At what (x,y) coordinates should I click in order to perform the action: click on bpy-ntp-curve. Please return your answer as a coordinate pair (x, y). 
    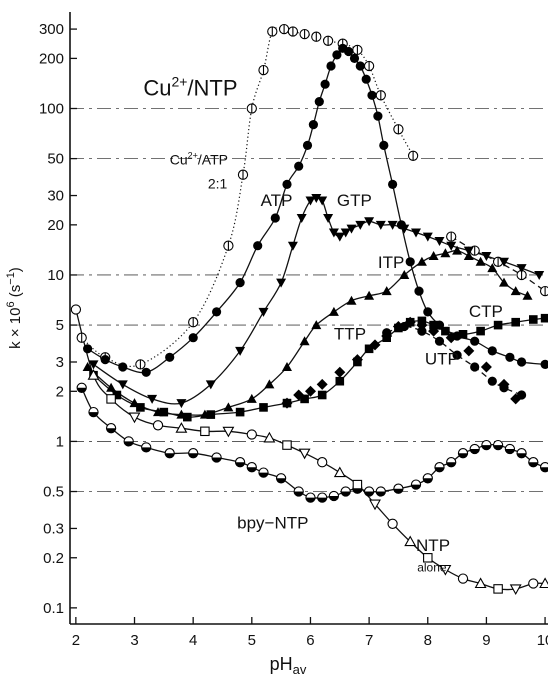
    Looking at the image, I should click on (313, 443).